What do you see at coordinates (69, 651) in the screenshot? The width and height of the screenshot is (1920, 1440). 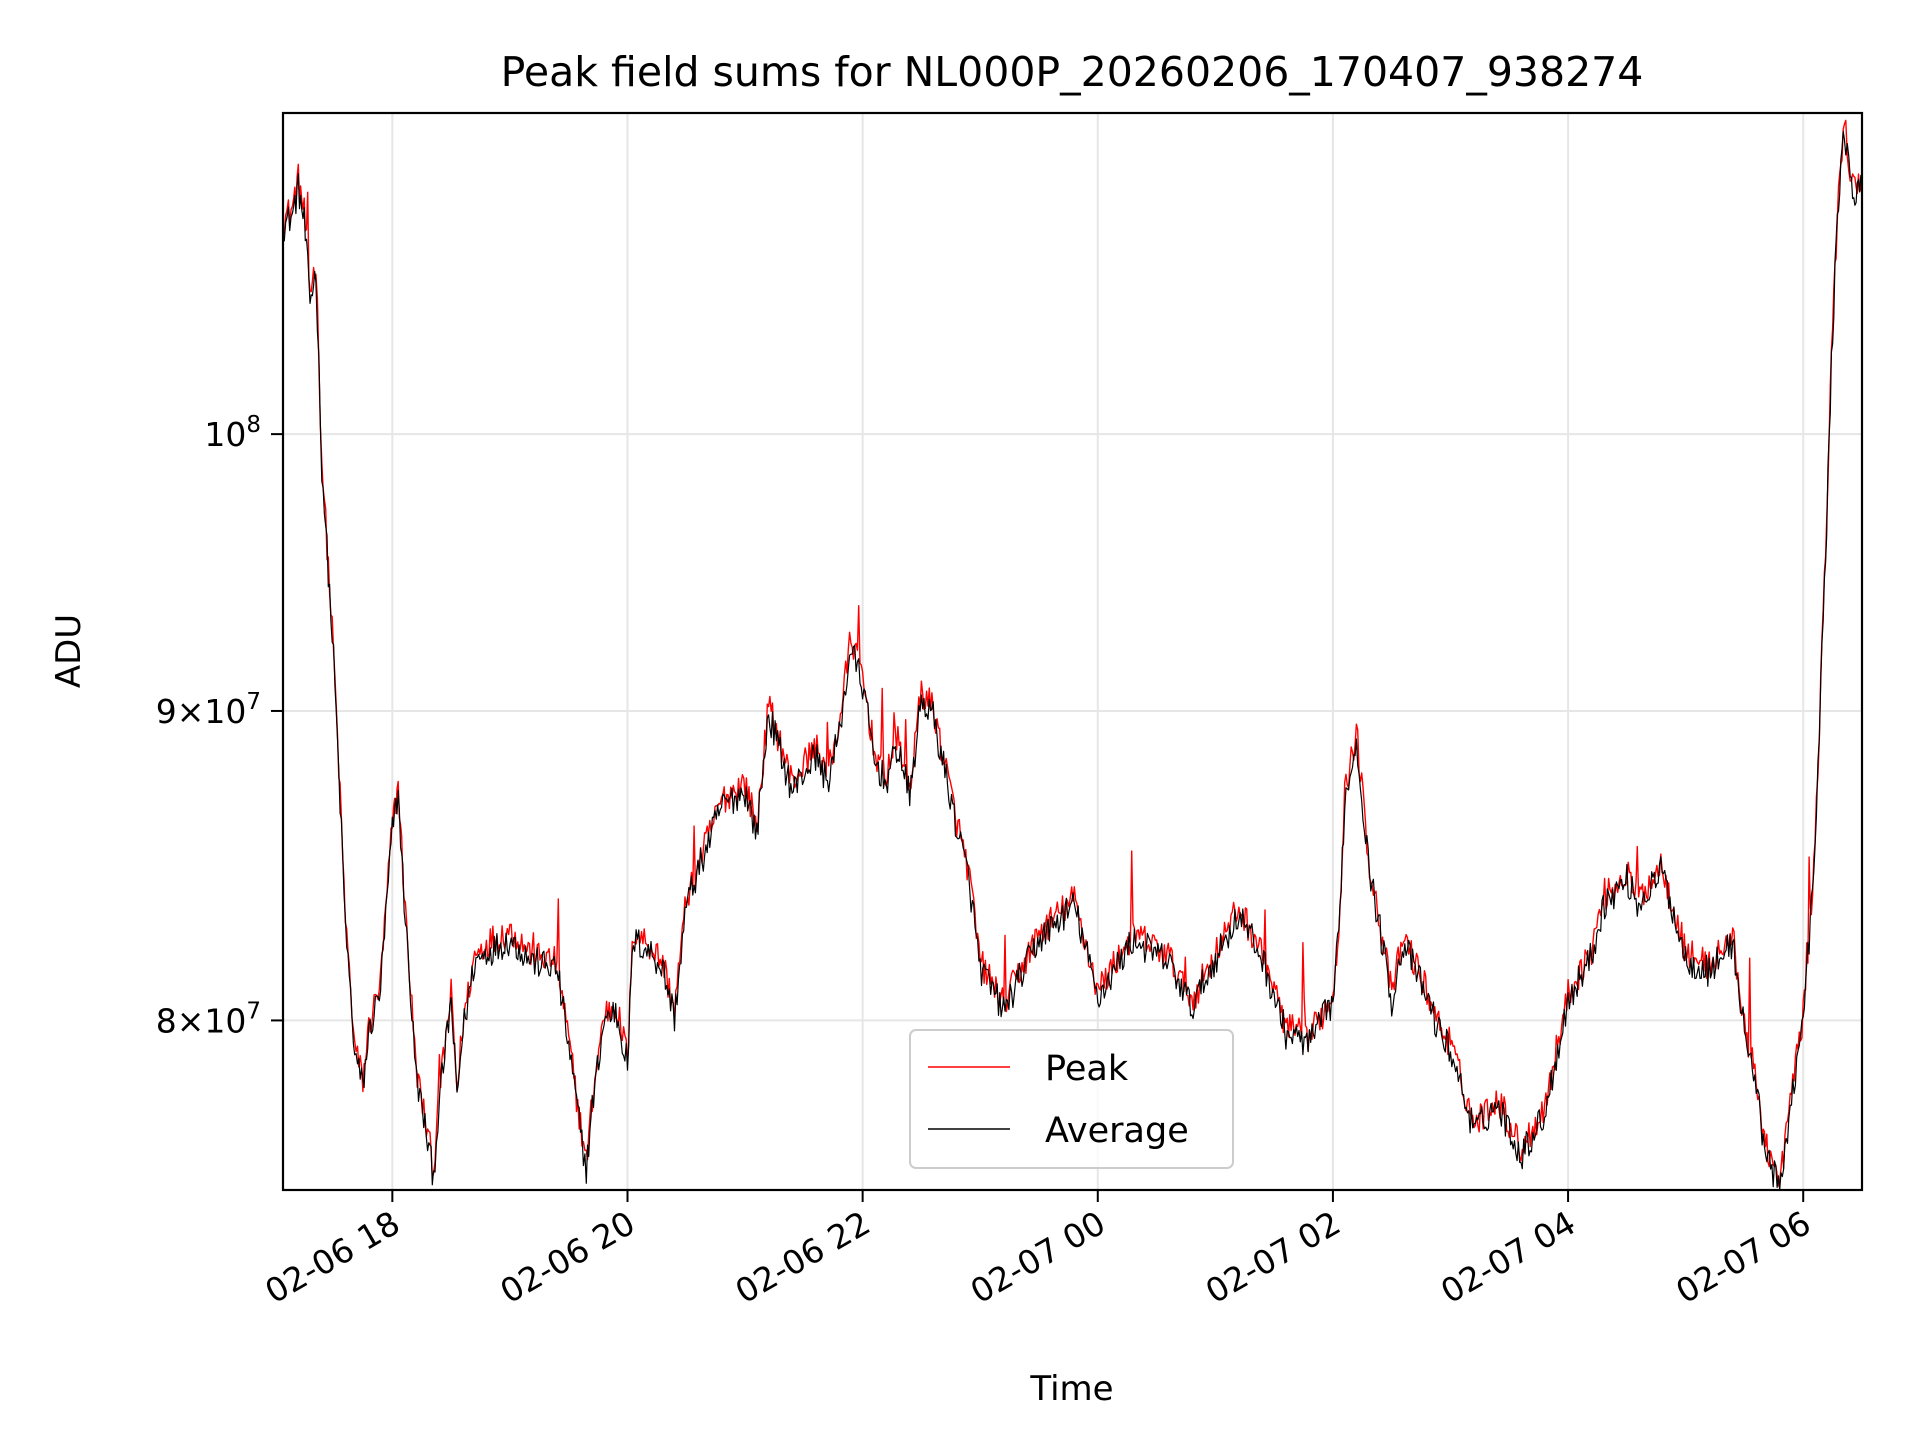 I see `y-axis-label: ADU` at bounding box center [69, 651].